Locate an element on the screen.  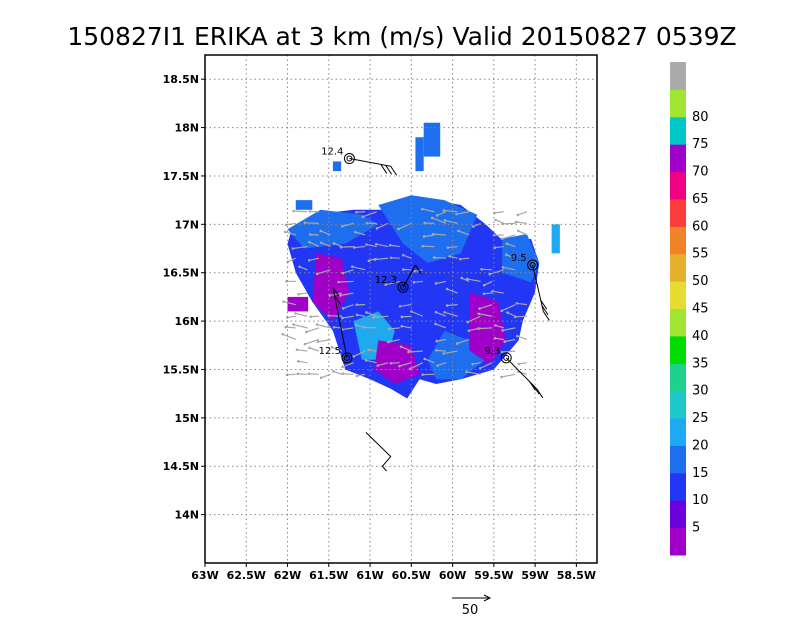
colorbar-level-label: 25 is located at coordinates (700, 418).